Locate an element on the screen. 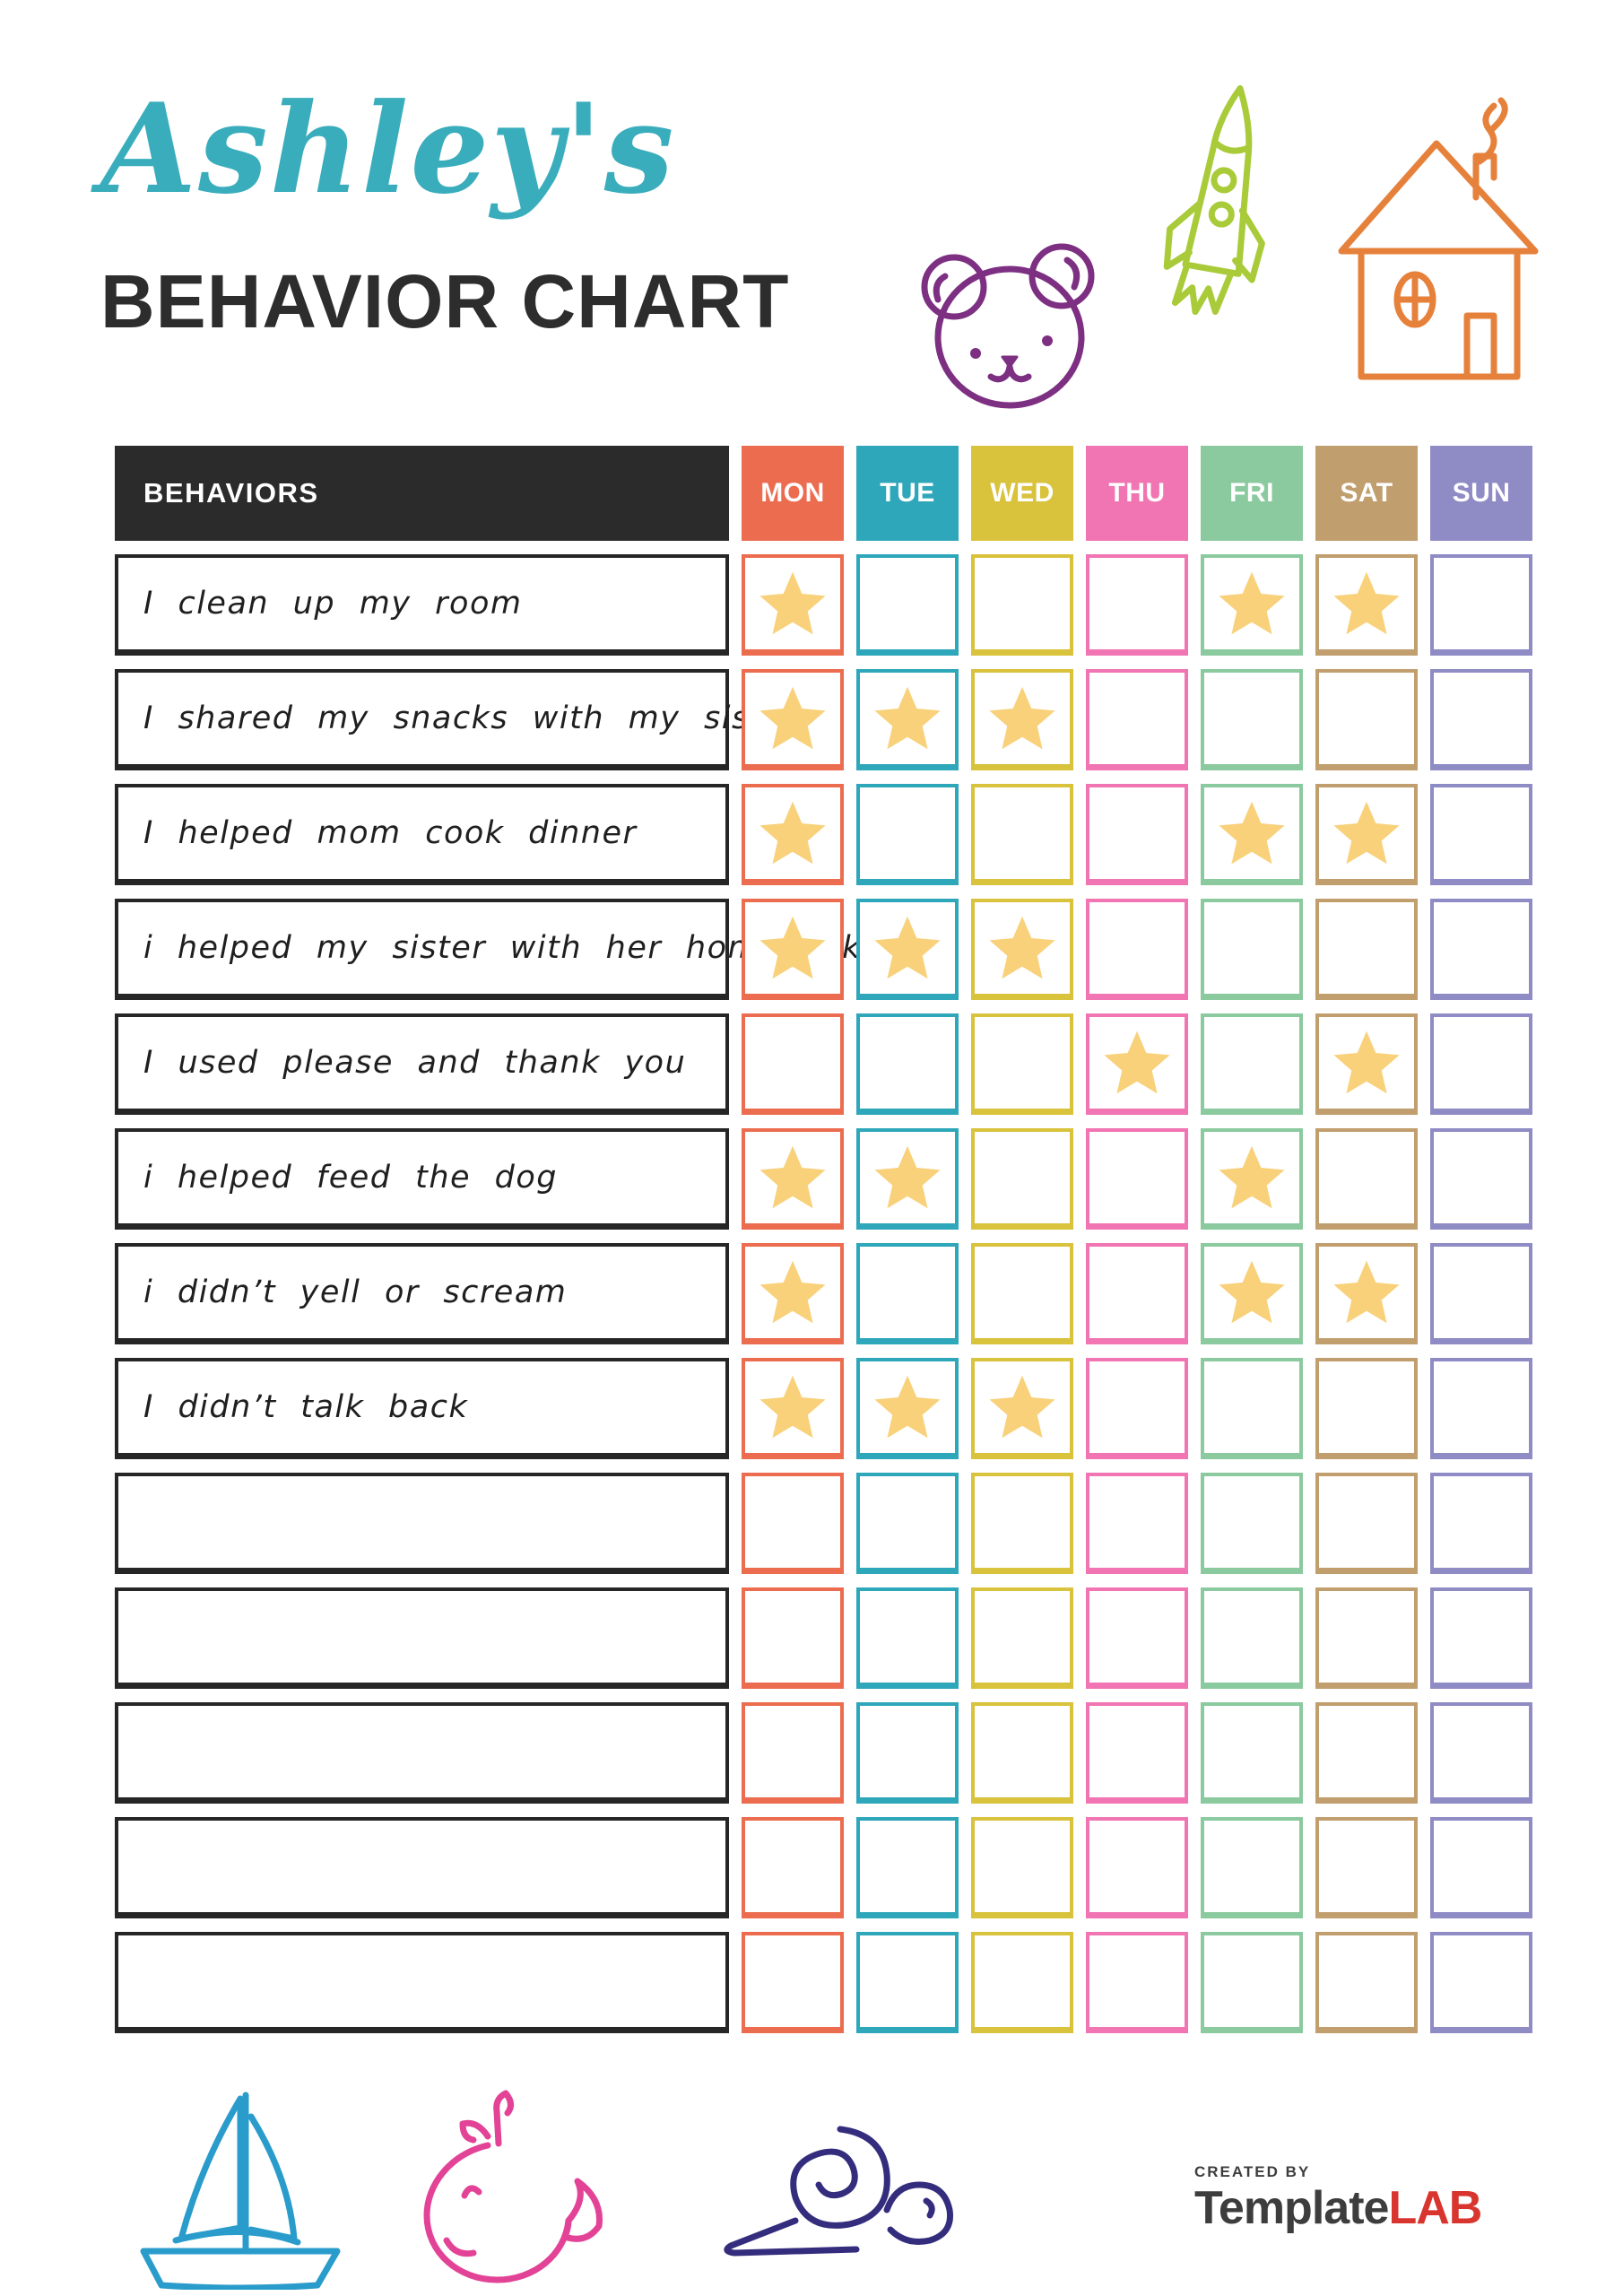  star-cell-sat-row6 is located at coordinates (1366, 1179).